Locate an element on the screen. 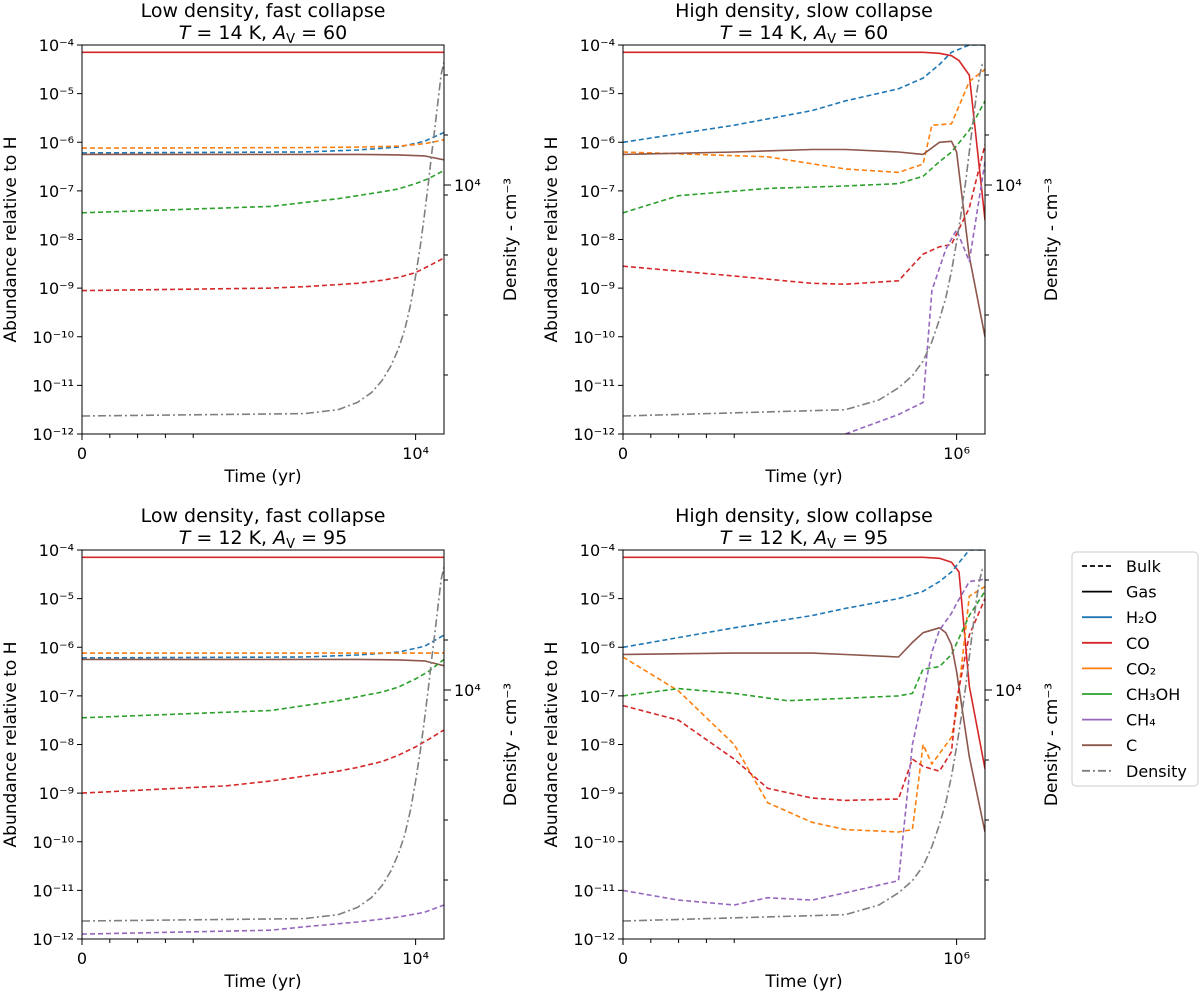  legend-label: CO₂ is located at coordinates (1141, 668).